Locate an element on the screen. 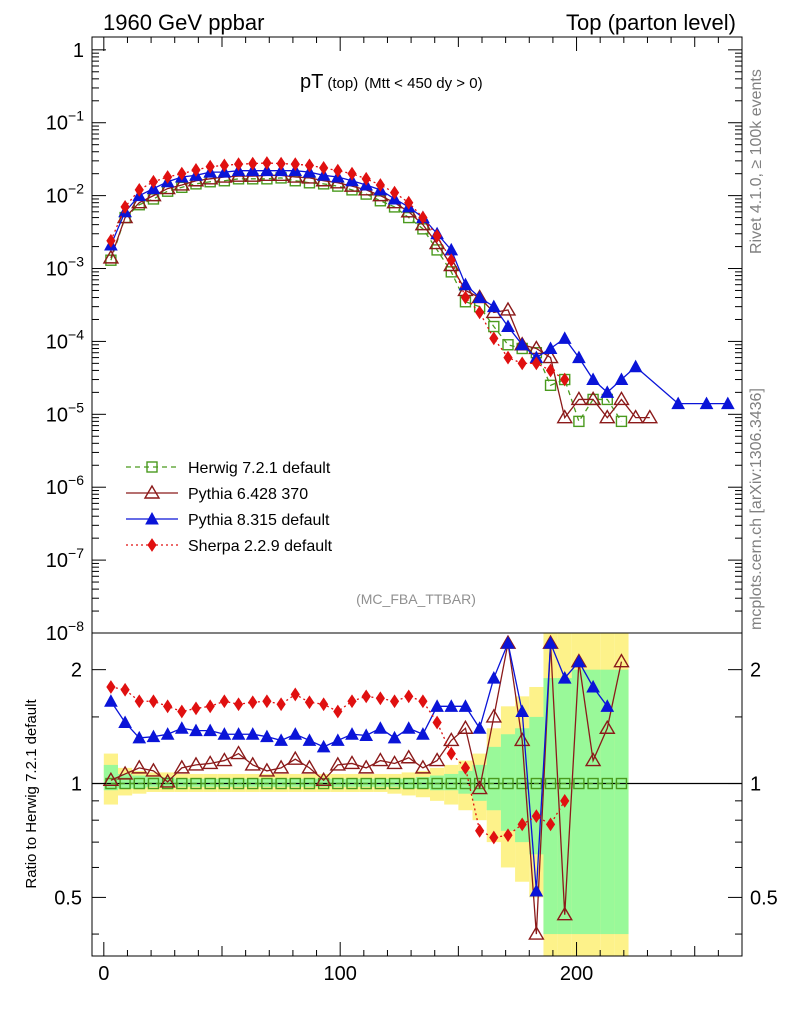 This screenshot has width=786, height=1024. ratio-series-herwig is located at coordinates (366, 783).